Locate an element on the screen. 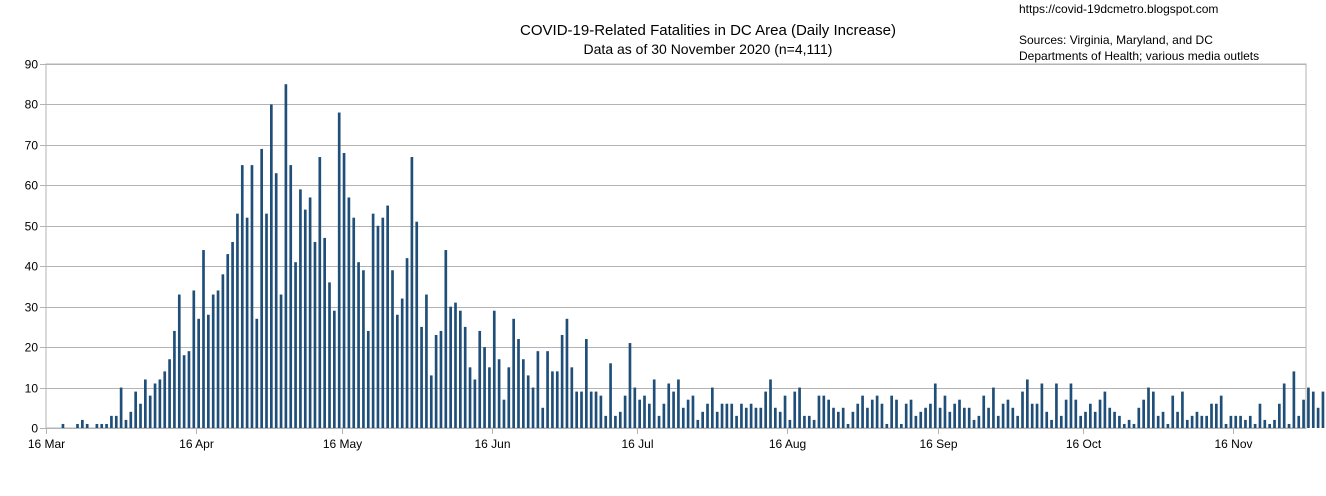 The image size is (1326, 496). y-tick-label: 10 is located at coordinates (32, 389).